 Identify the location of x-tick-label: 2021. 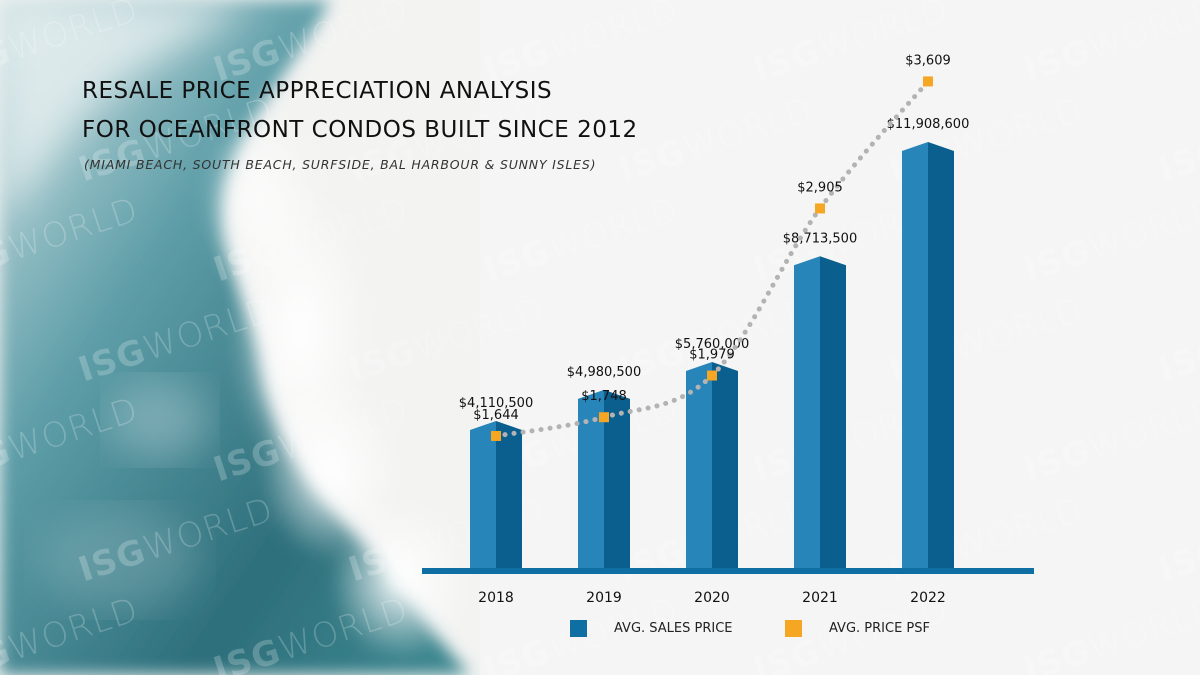
(820, 598).